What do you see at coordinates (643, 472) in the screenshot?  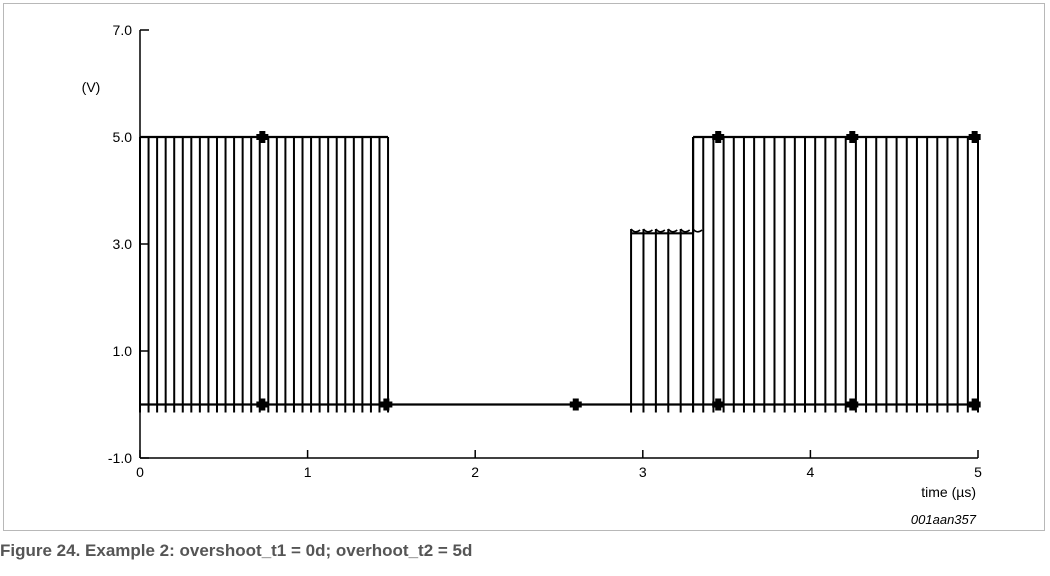 I see `x-tick-label: 3` at bounding box center [643, 472].